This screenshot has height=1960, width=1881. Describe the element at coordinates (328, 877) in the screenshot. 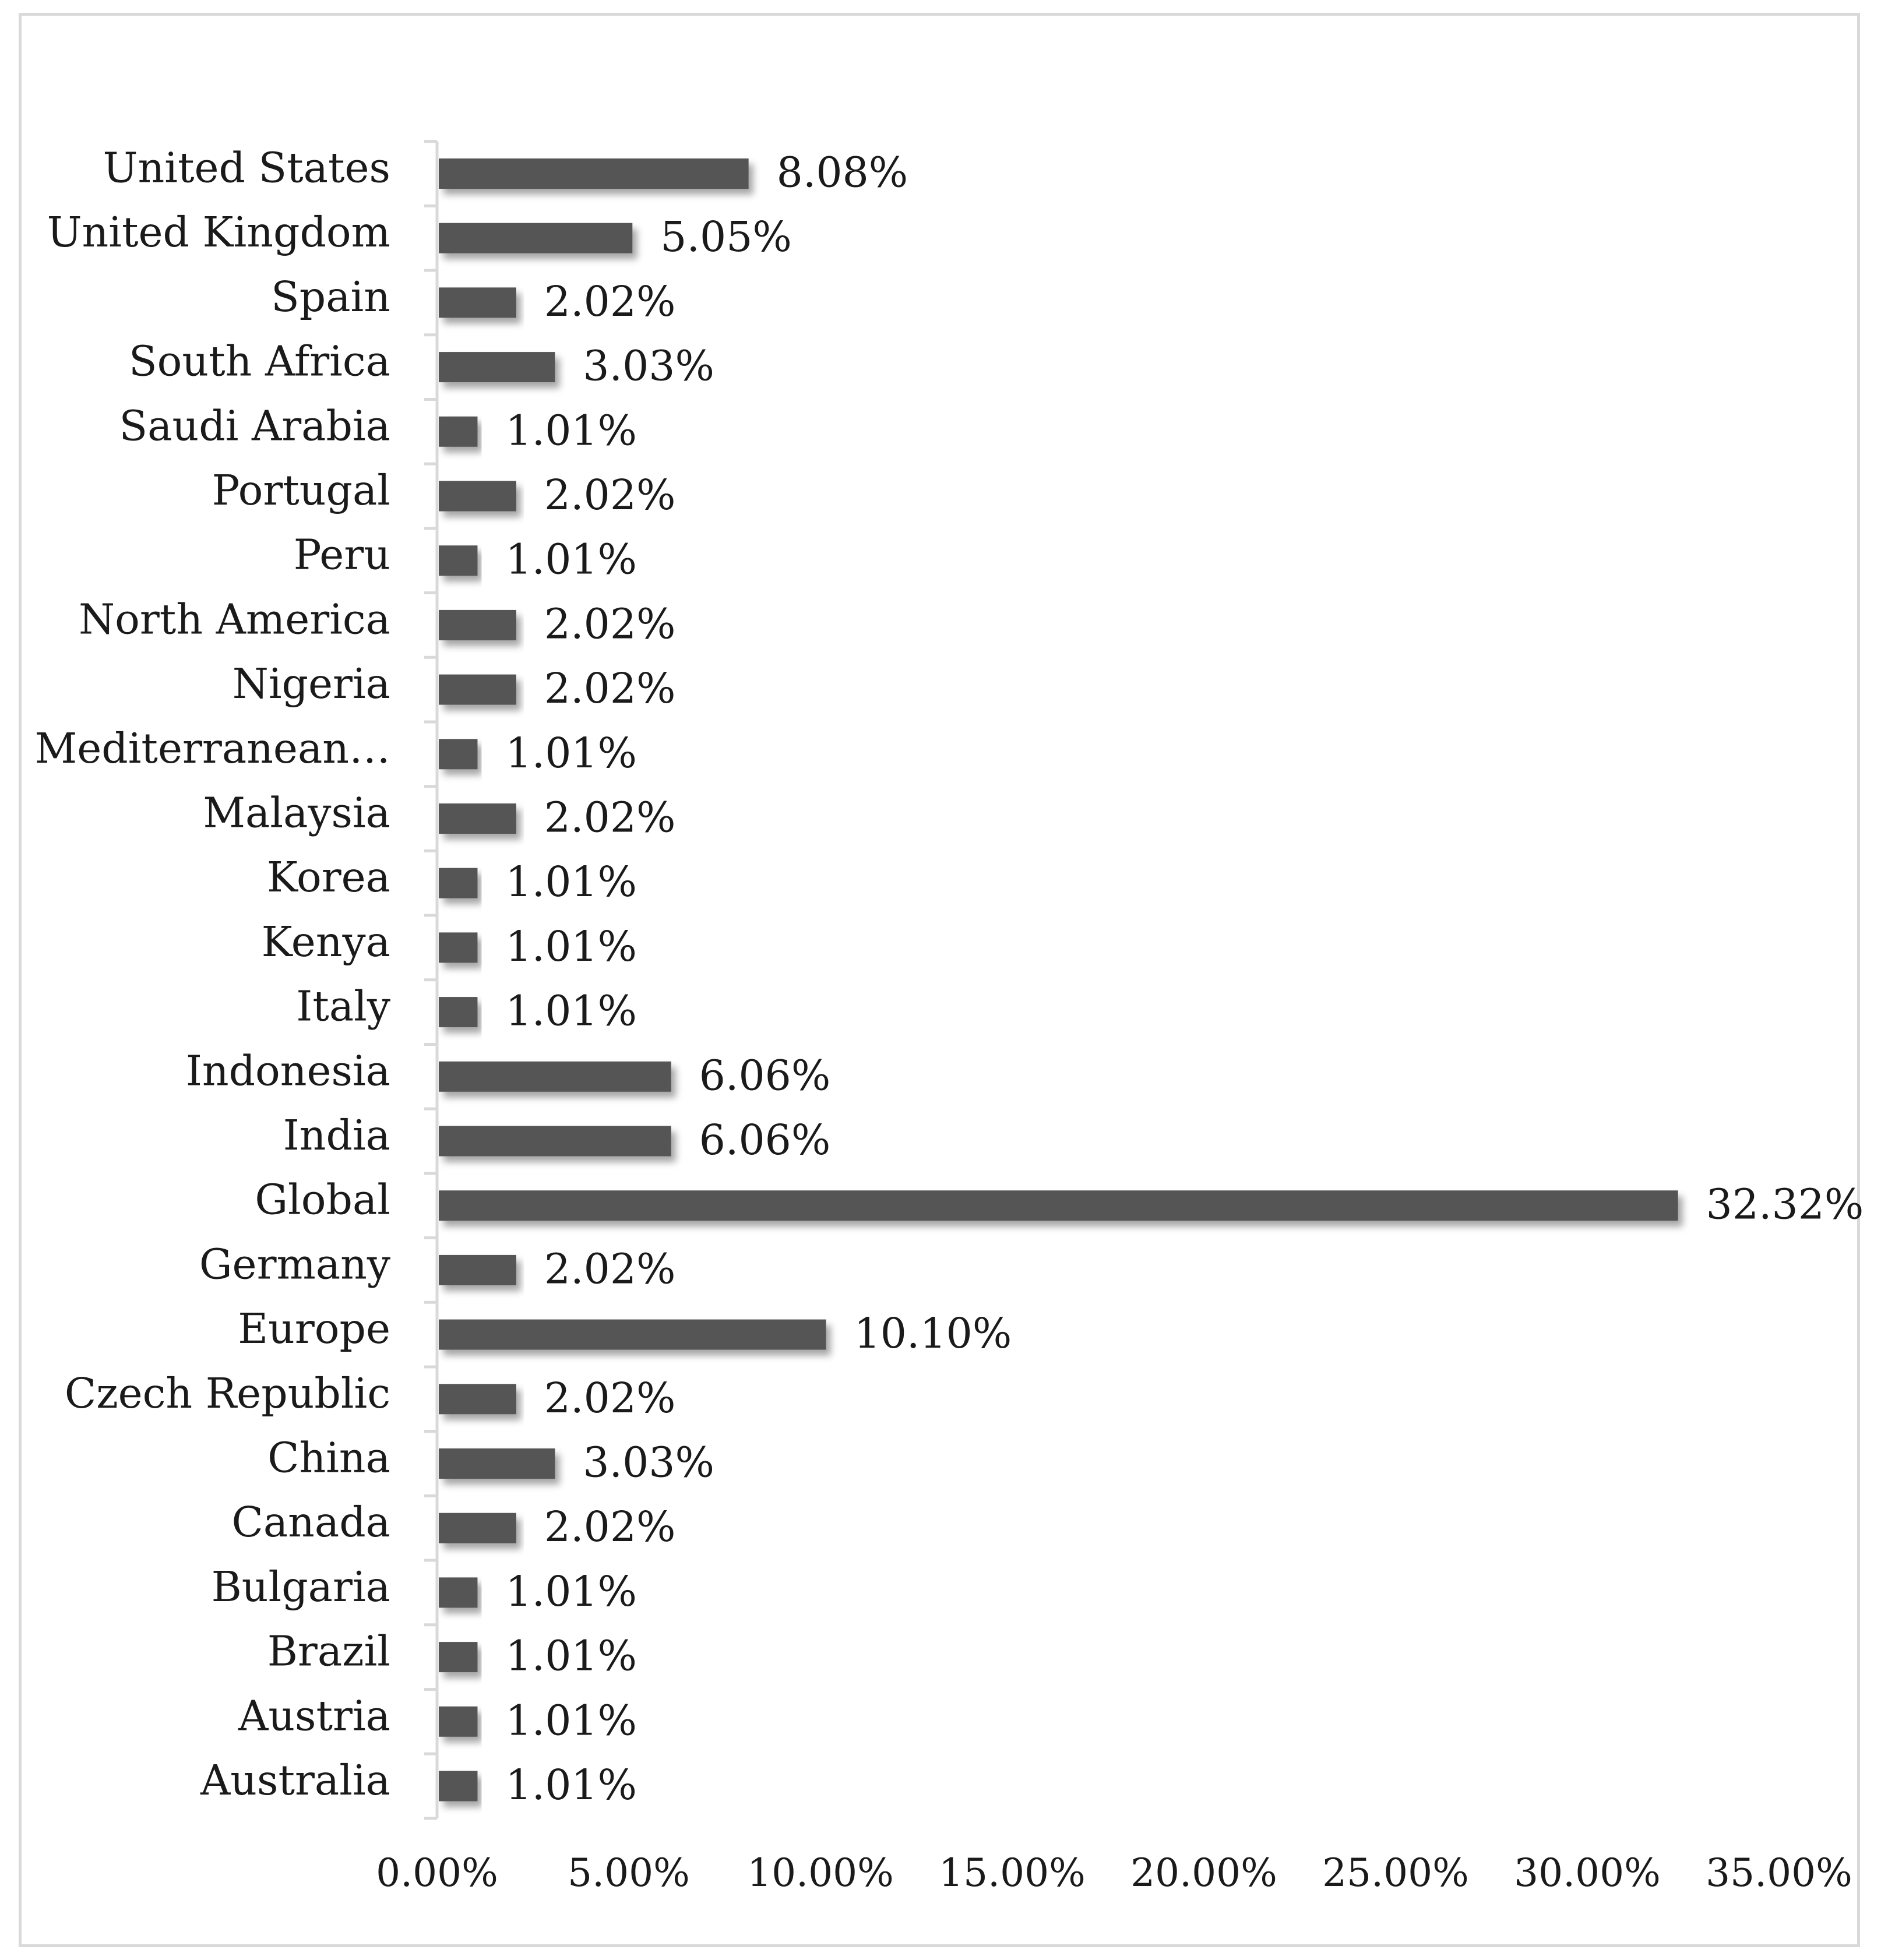

I see `category-label-korea: Korea` at that location.